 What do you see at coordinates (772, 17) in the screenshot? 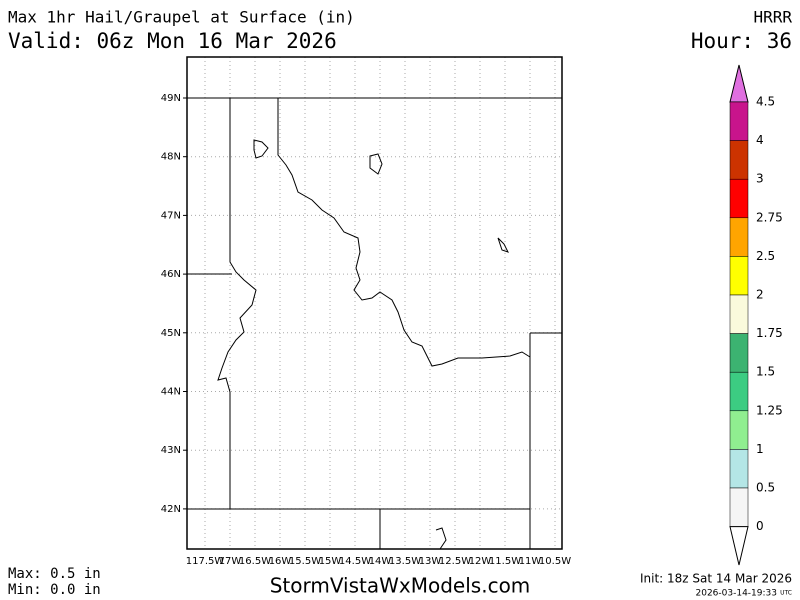
I see `model-name: HRRR` at bounding box center [772, 17].